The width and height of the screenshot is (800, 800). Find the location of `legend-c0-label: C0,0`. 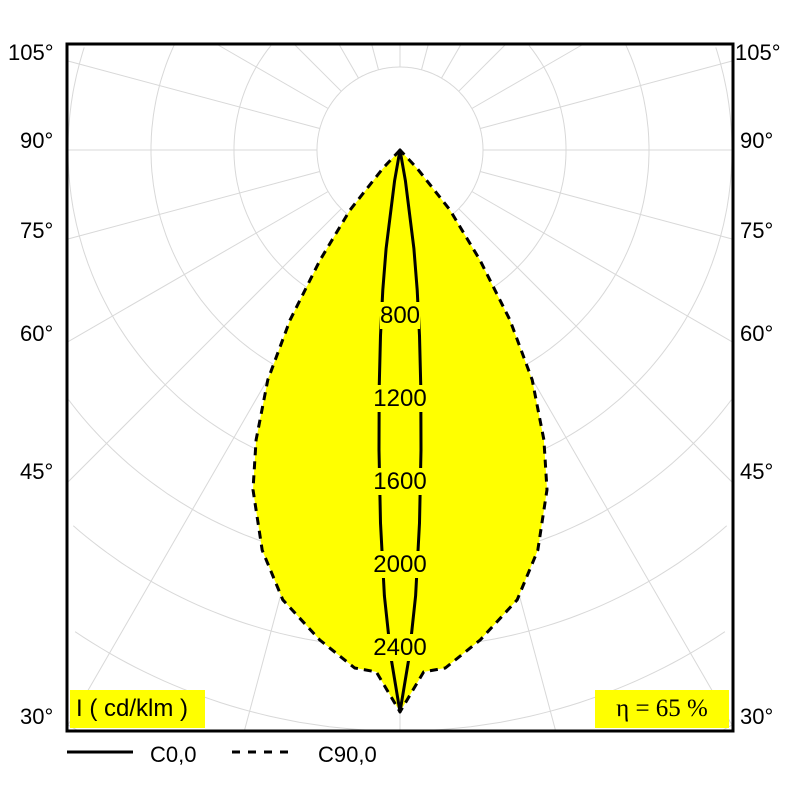

legend-c0-label: C0,0 is located at coordinates (173, 754).